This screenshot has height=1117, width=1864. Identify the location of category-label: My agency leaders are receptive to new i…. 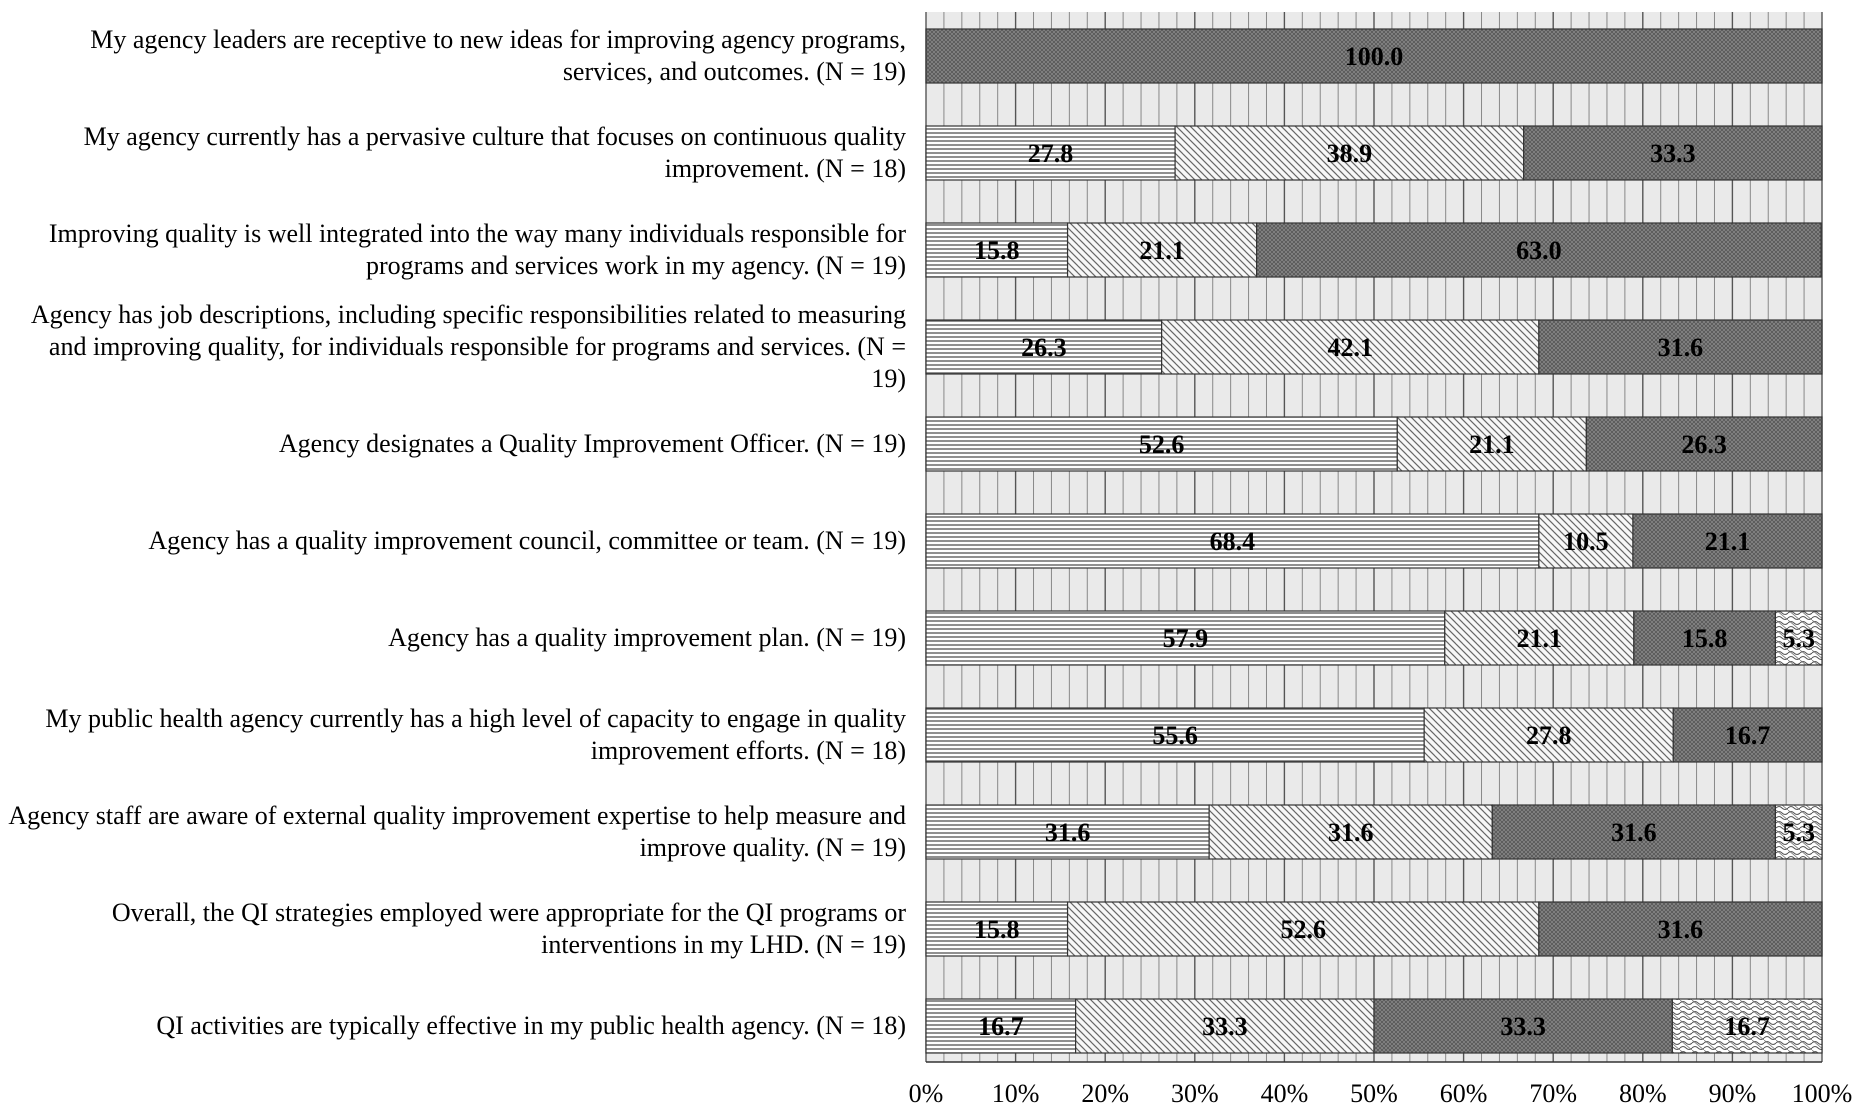
(498, 55).